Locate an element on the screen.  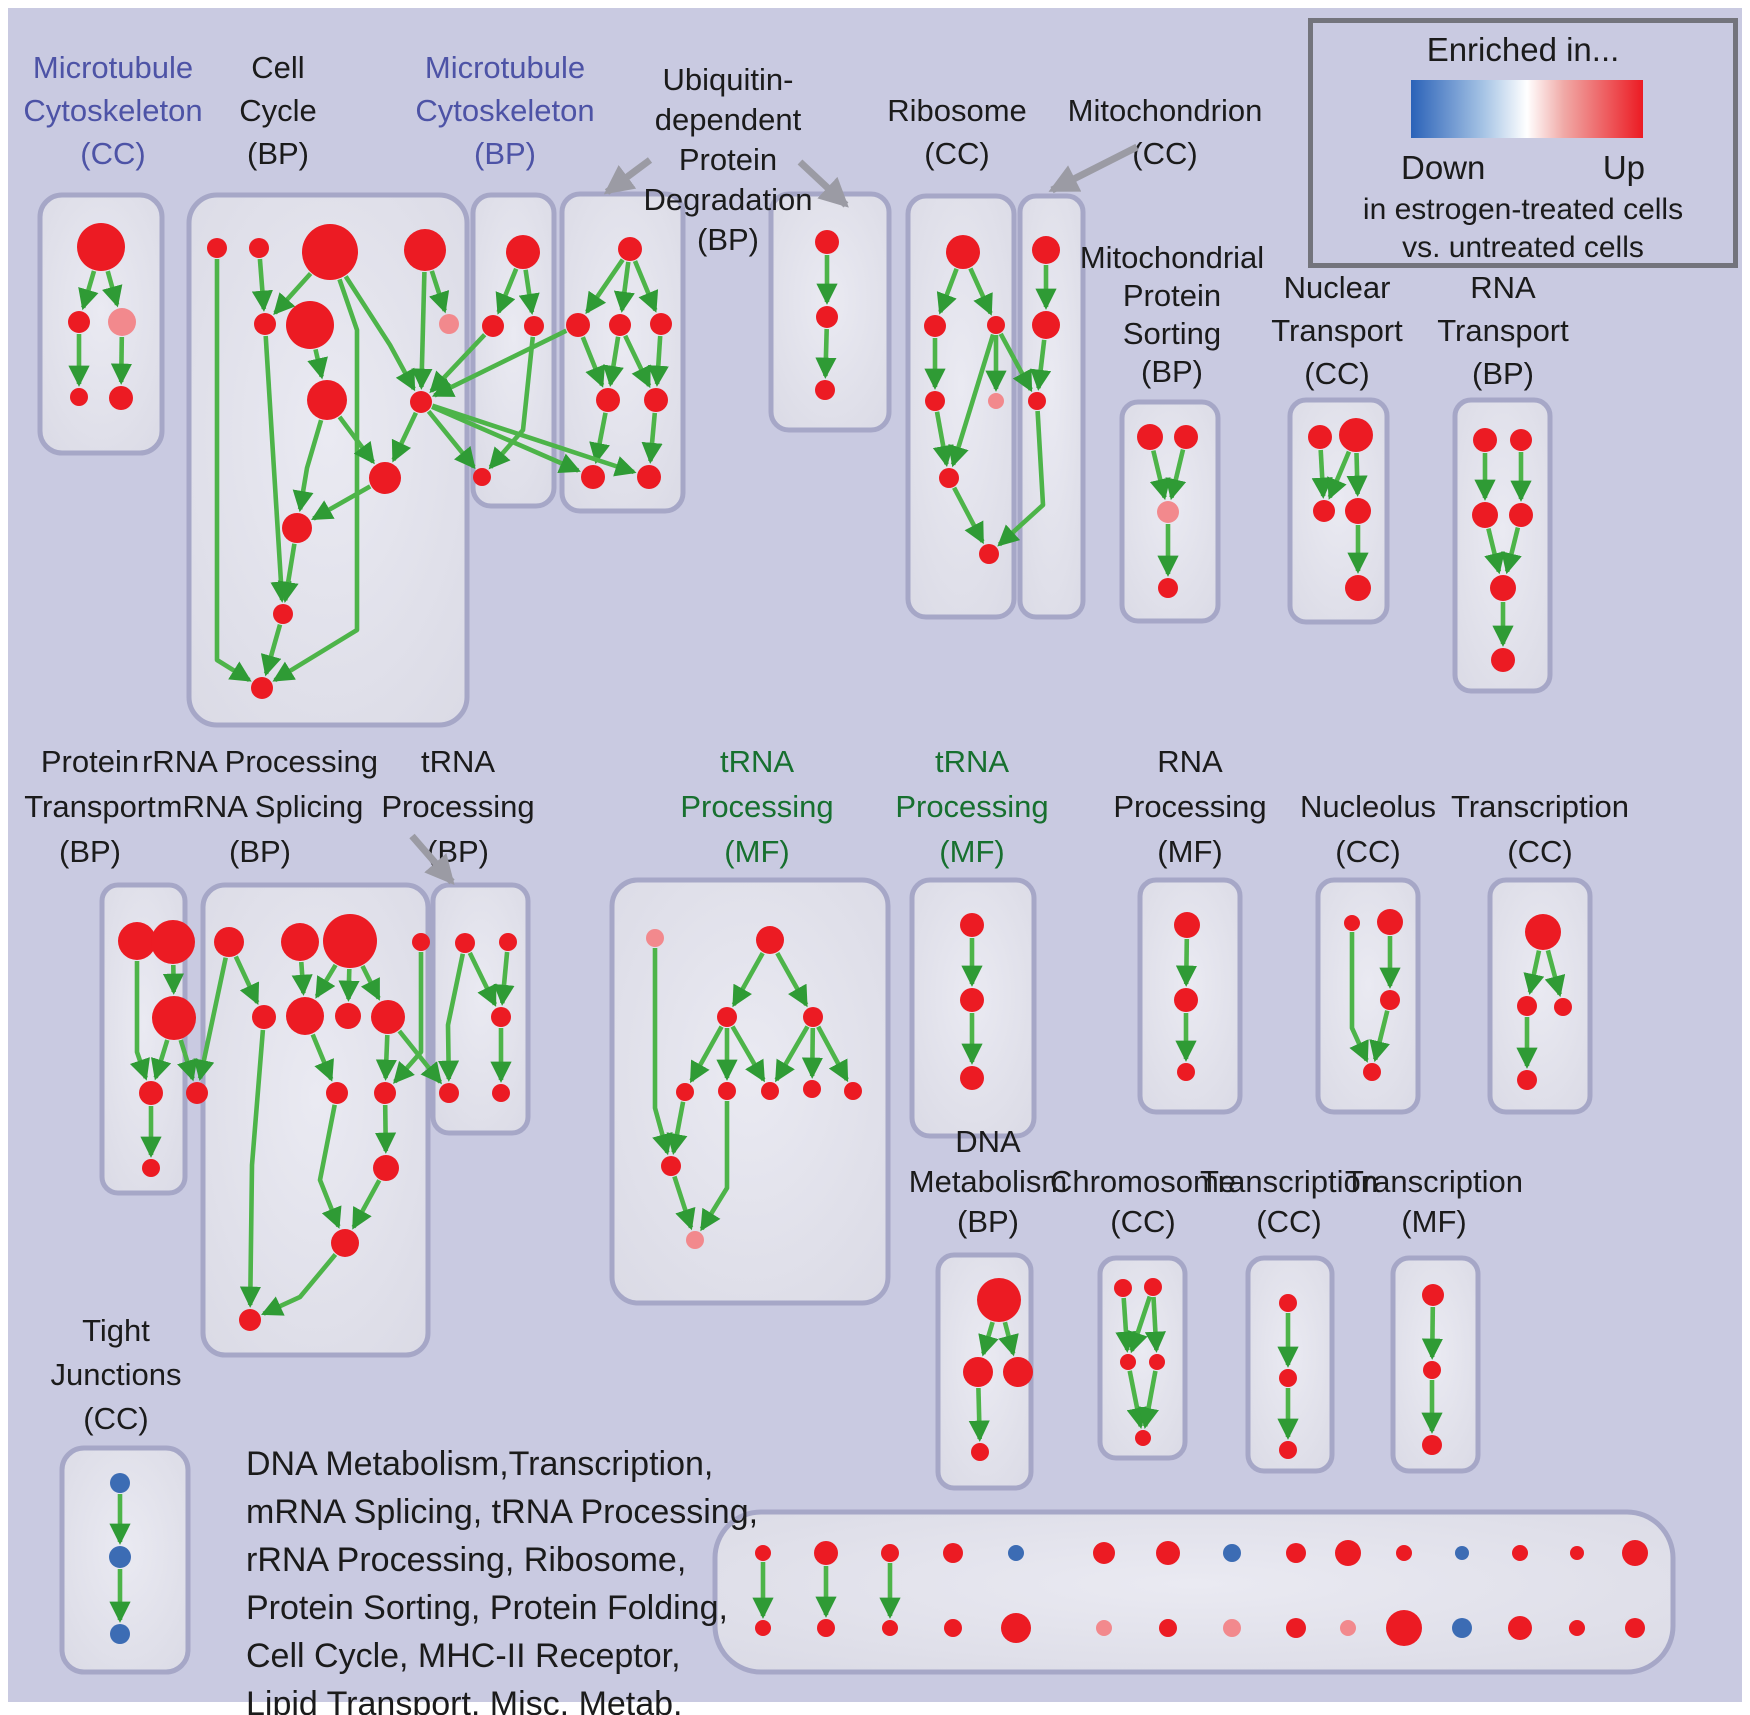
group-box-nucleolus is located at coordinates (1368, 996).